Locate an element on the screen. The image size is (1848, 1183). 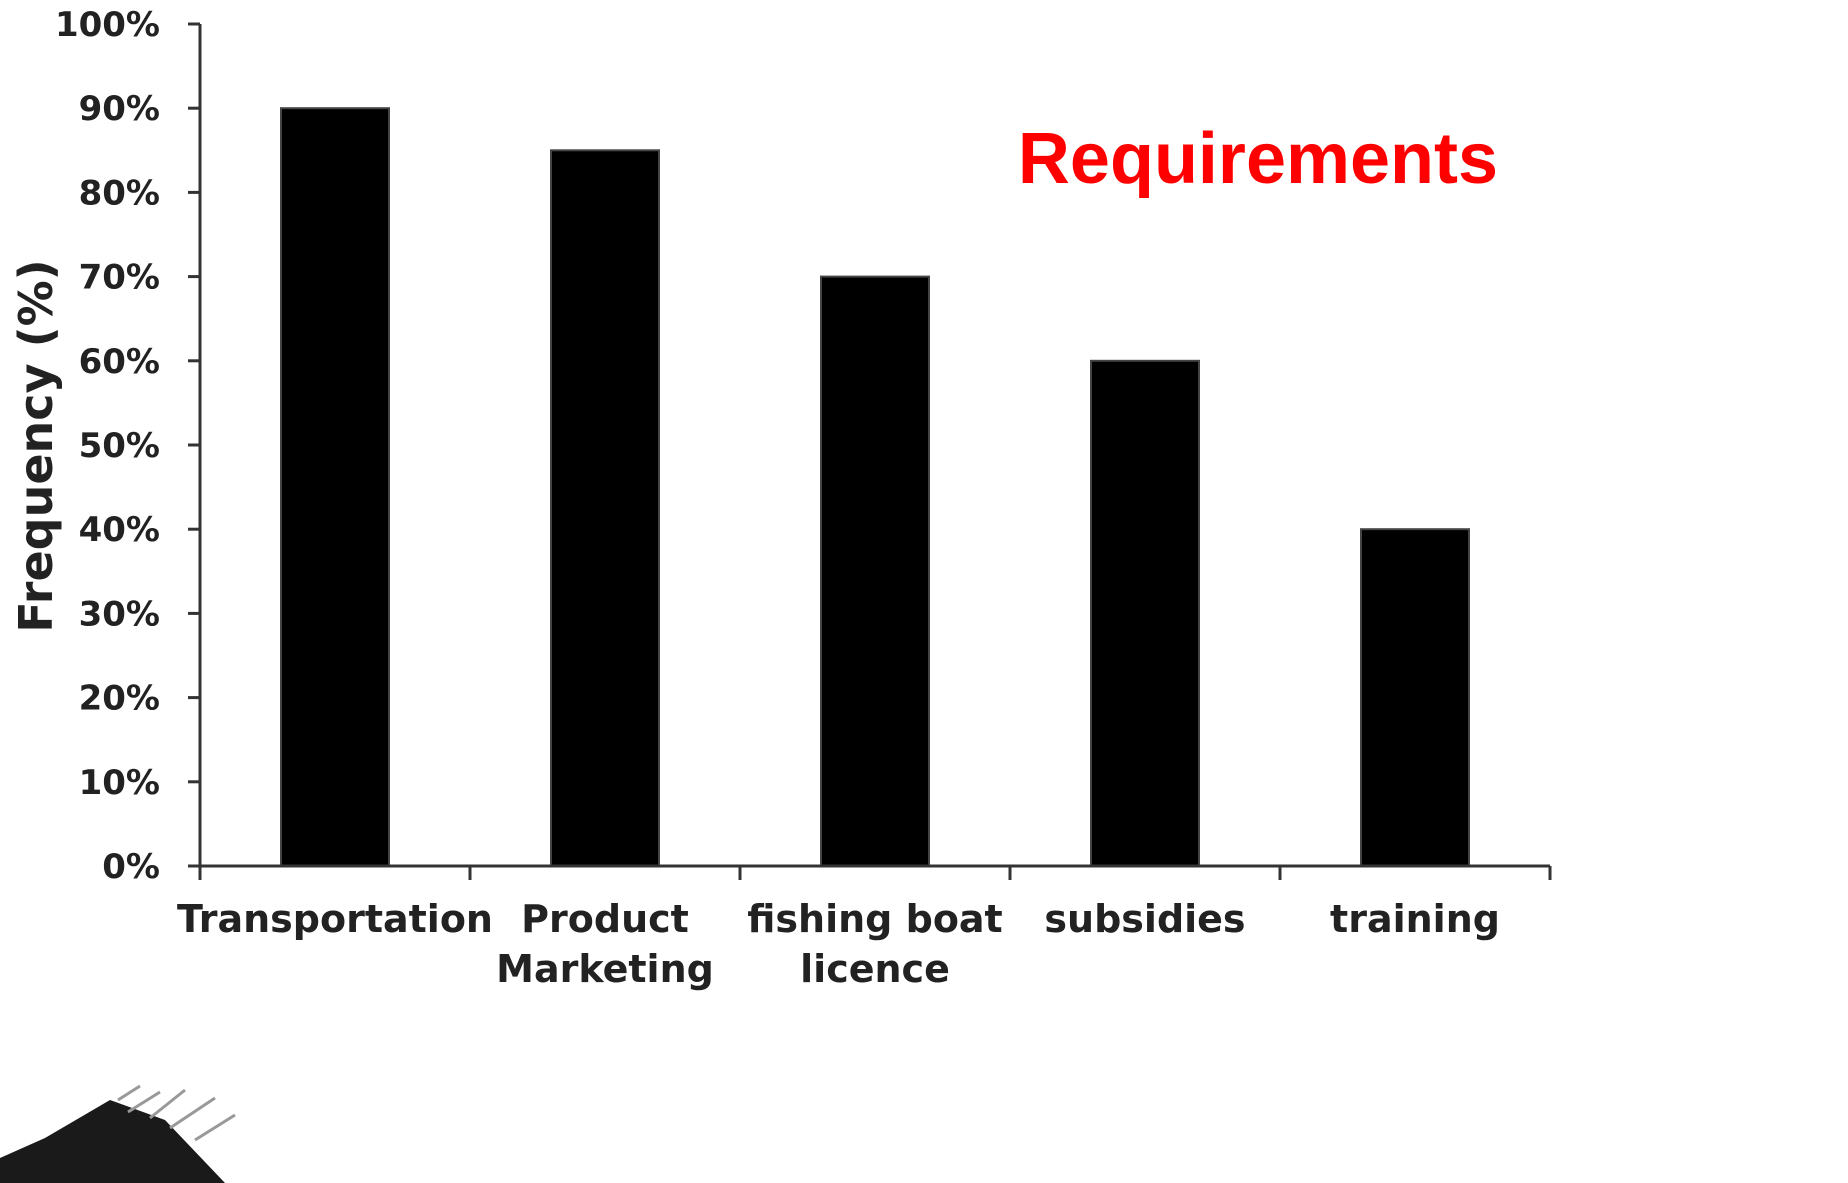
x-axis-ticks is located at coordinates (875, 873).